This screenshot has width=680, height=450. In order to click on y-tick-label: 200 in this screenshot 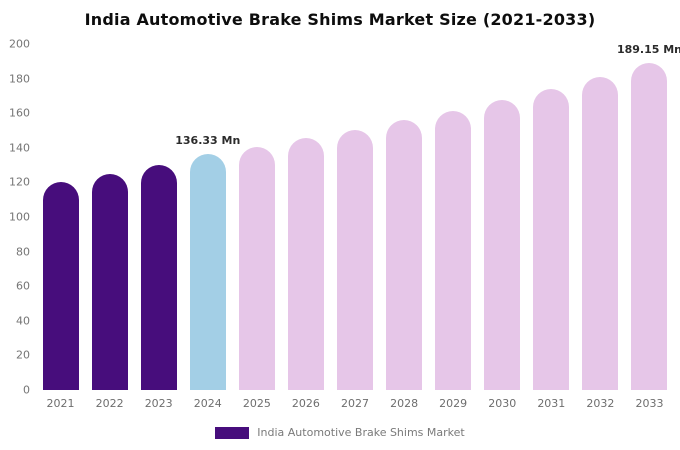, I will do `click(19, 44)`.